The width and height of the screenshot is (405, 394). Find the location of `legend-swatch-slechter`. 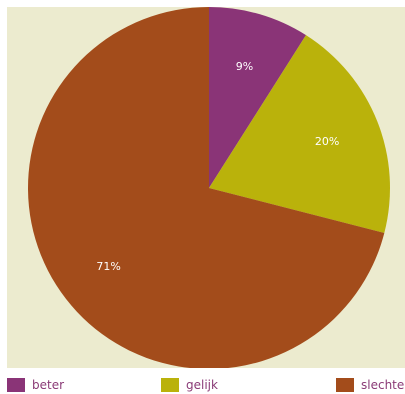

legend-swatch-slechter is located at coordinates (345, 384).